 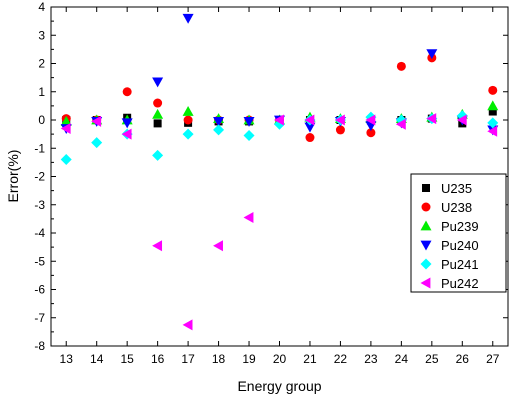 I want to click on x-tick-label: 22, so click(x=341, y=359).